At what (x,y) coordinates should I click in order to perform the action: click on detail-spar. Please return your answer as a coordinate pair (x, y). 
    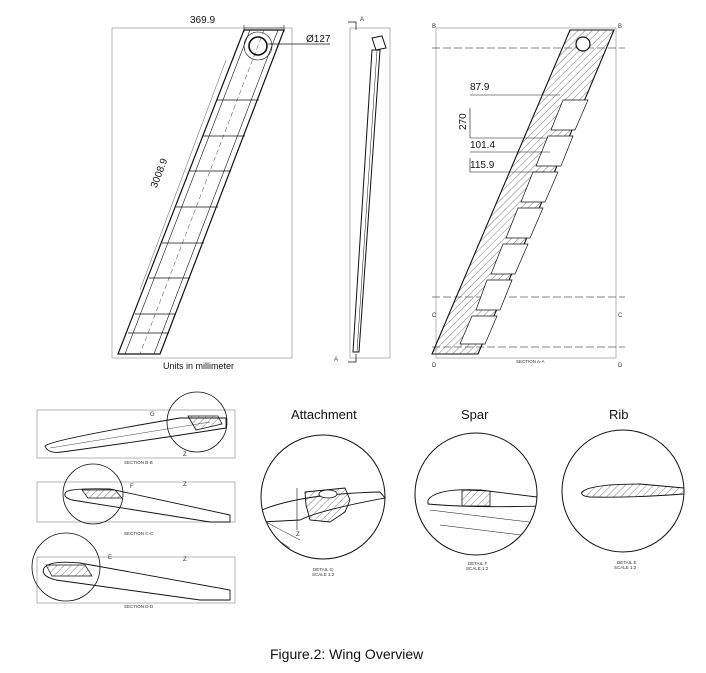
    Looking at the image, I should click on (476, 494).